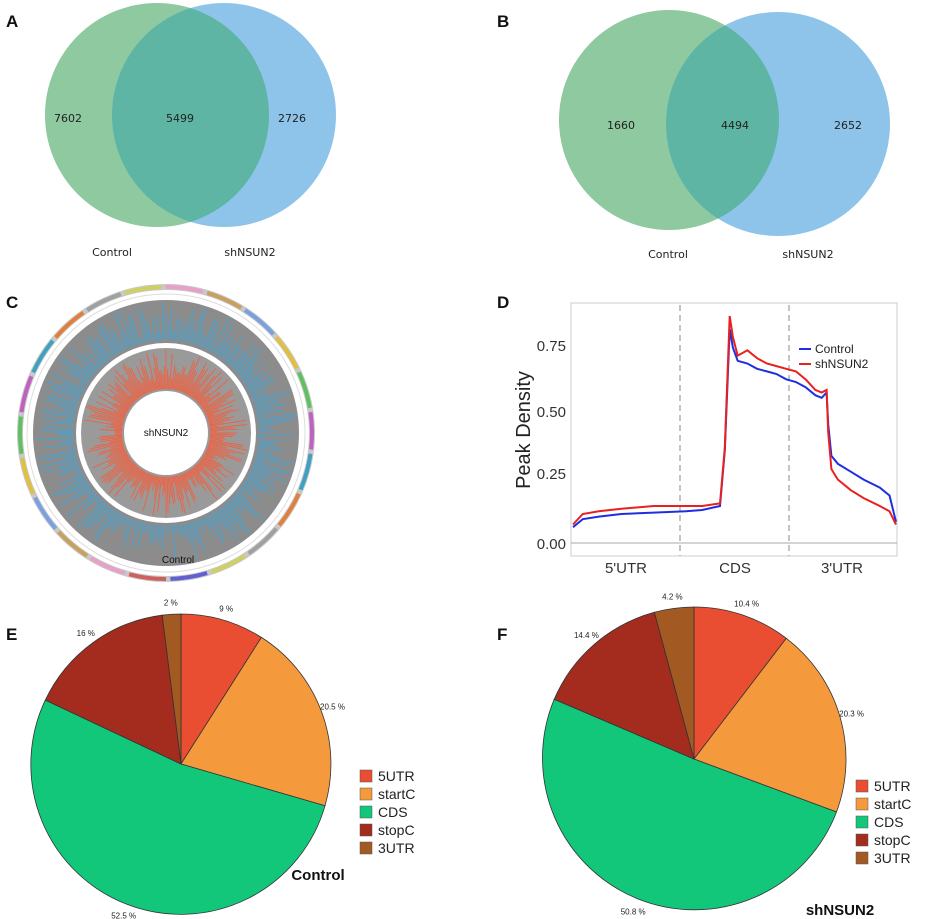  I want to click on venn-a-left-label: Control, so click(112, 252).